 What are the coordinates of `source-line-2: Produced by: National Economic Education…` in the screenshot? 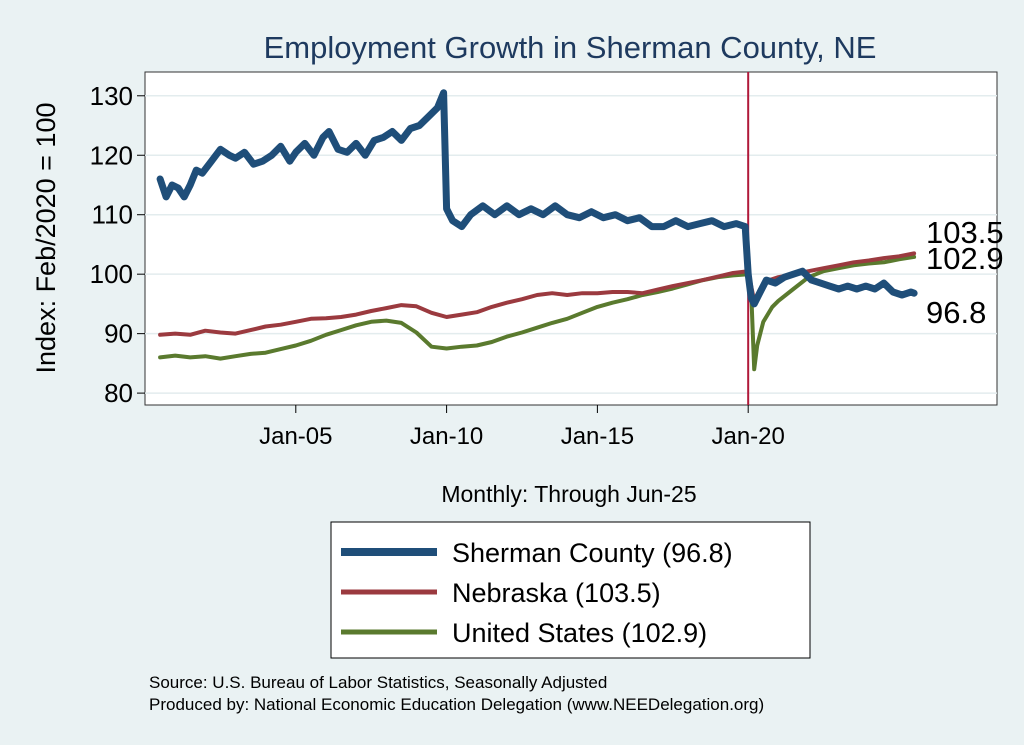 It's located at (456, 704).